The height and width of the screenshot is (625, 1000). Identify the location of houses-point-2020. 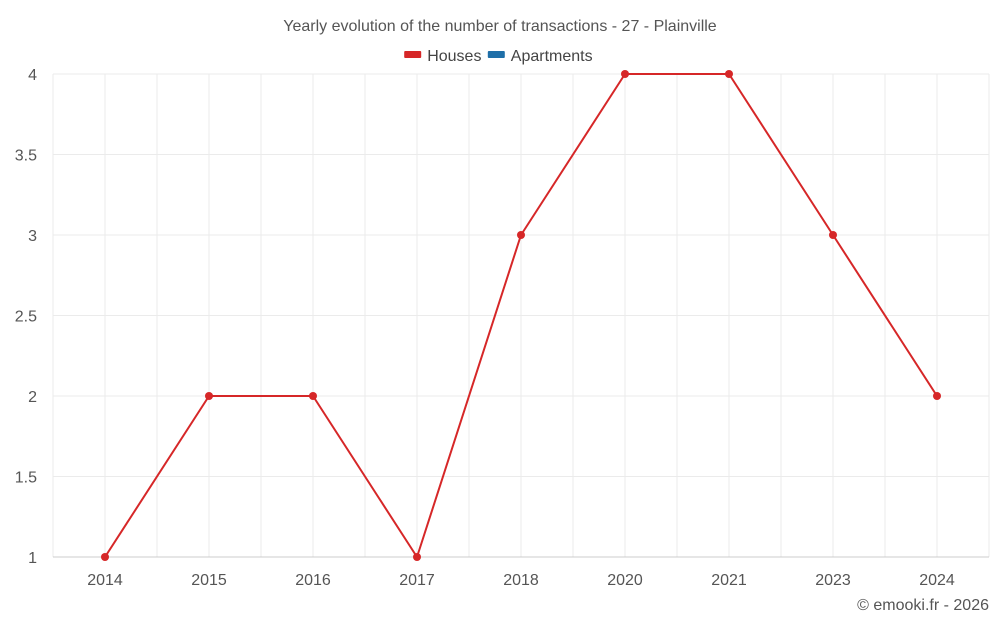
(625, 74).